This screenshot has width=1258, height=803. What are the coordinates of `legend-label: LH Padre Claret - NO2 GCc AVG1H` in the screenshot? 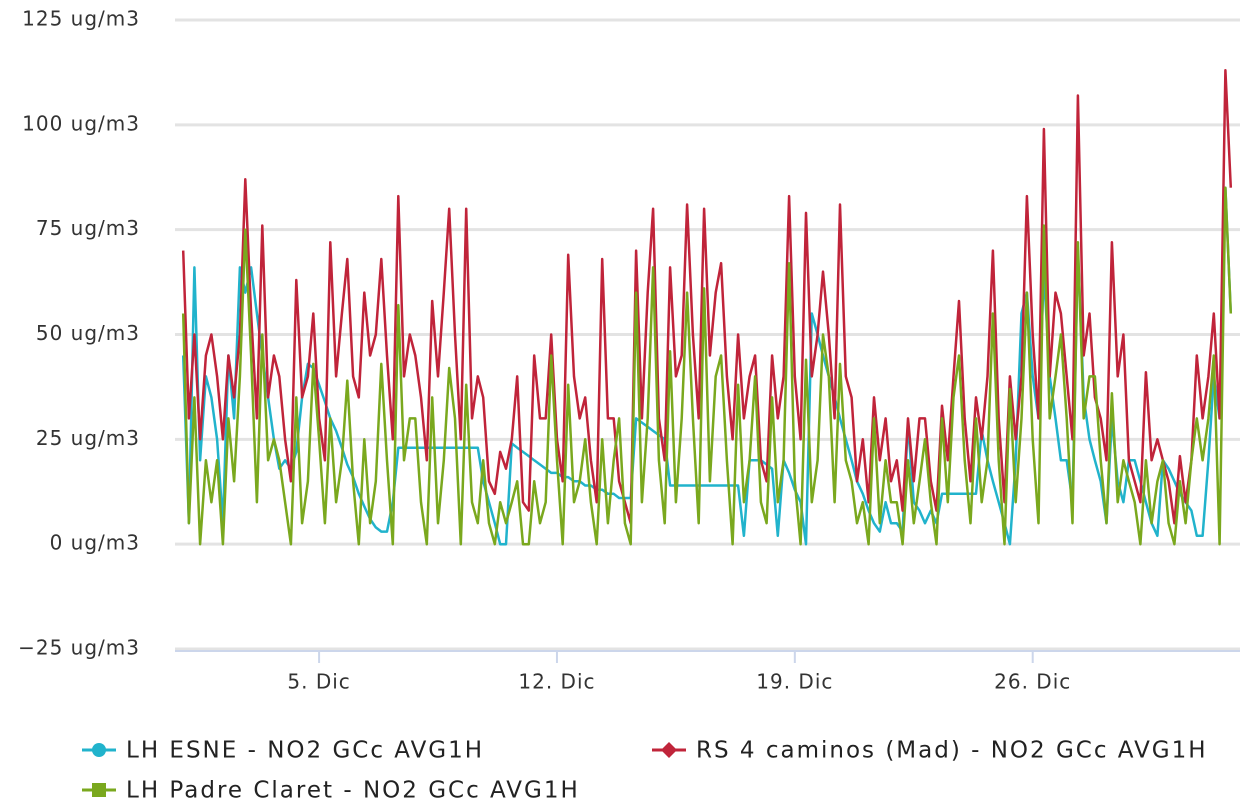 It's located at (353, 790).